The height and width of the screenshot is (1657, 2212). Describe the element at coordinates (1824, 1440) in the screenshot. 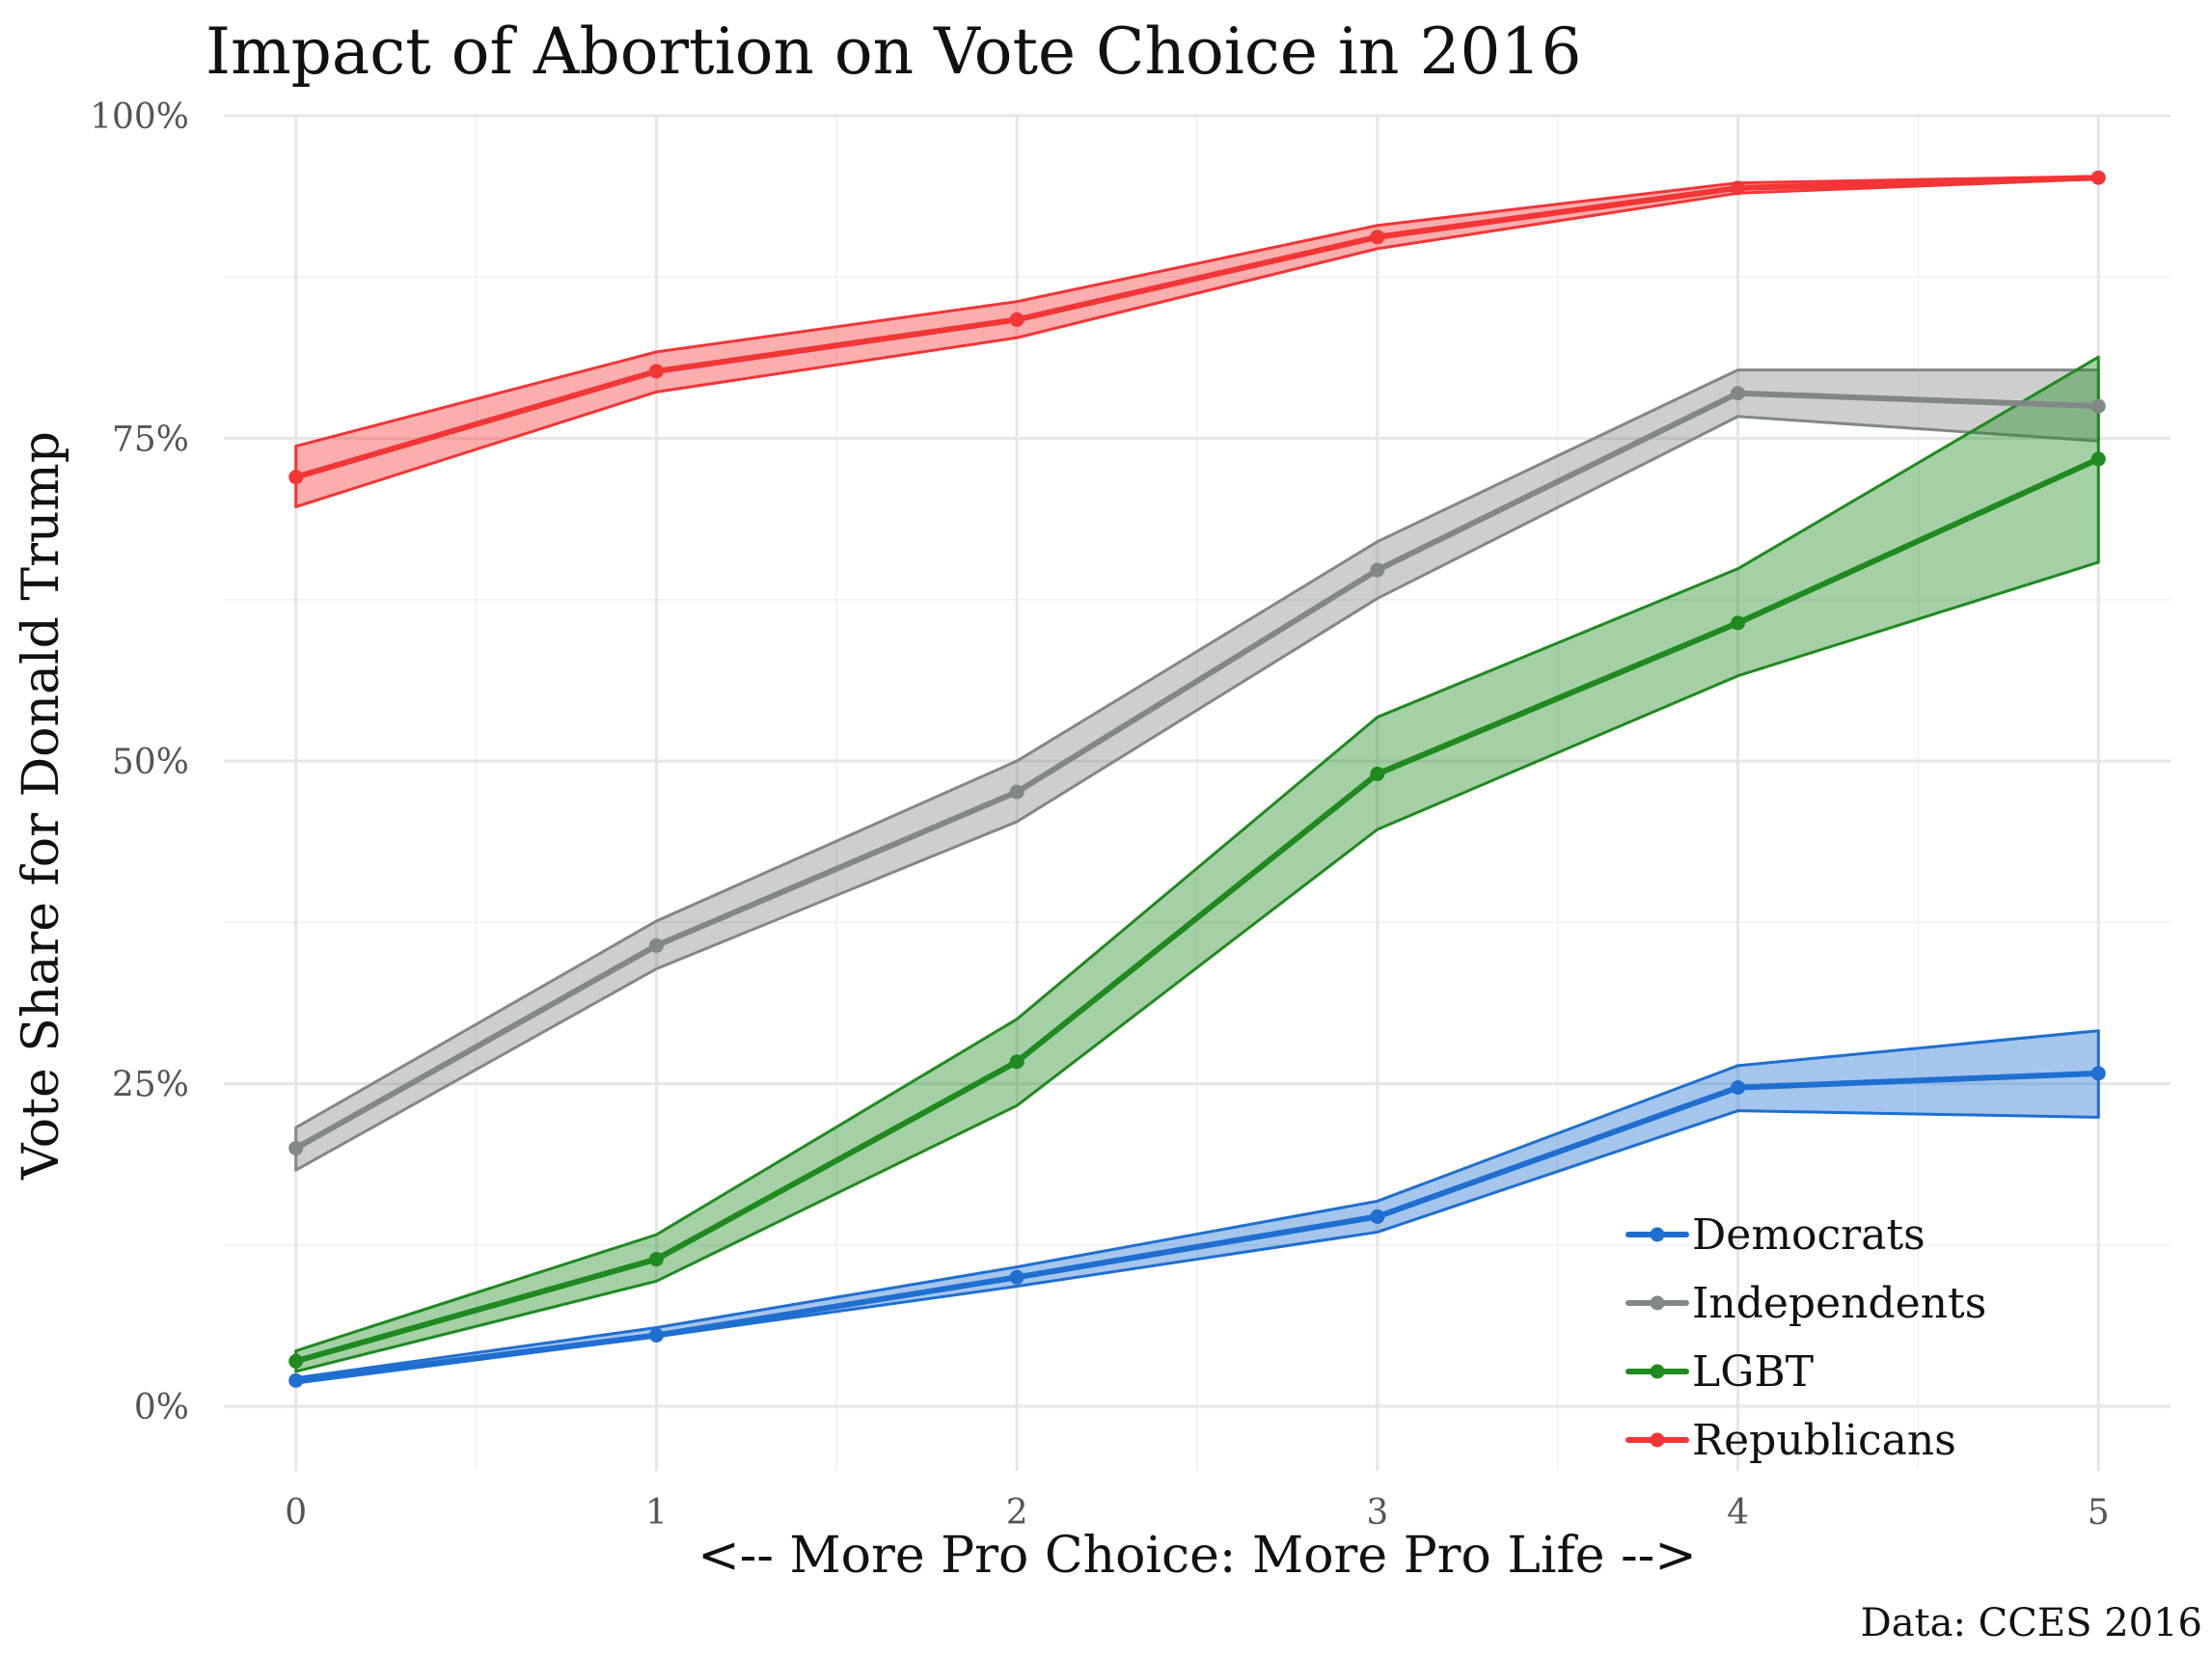

I see `legend-label: Republicans` at that location.